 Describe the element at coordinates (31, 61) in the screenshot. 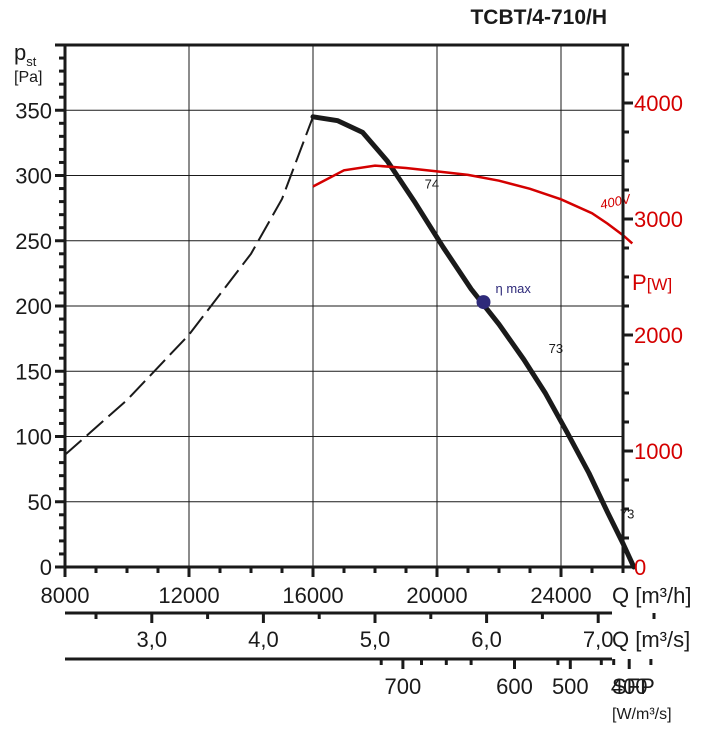

I see `y-axis-label-sub: st` at that location.